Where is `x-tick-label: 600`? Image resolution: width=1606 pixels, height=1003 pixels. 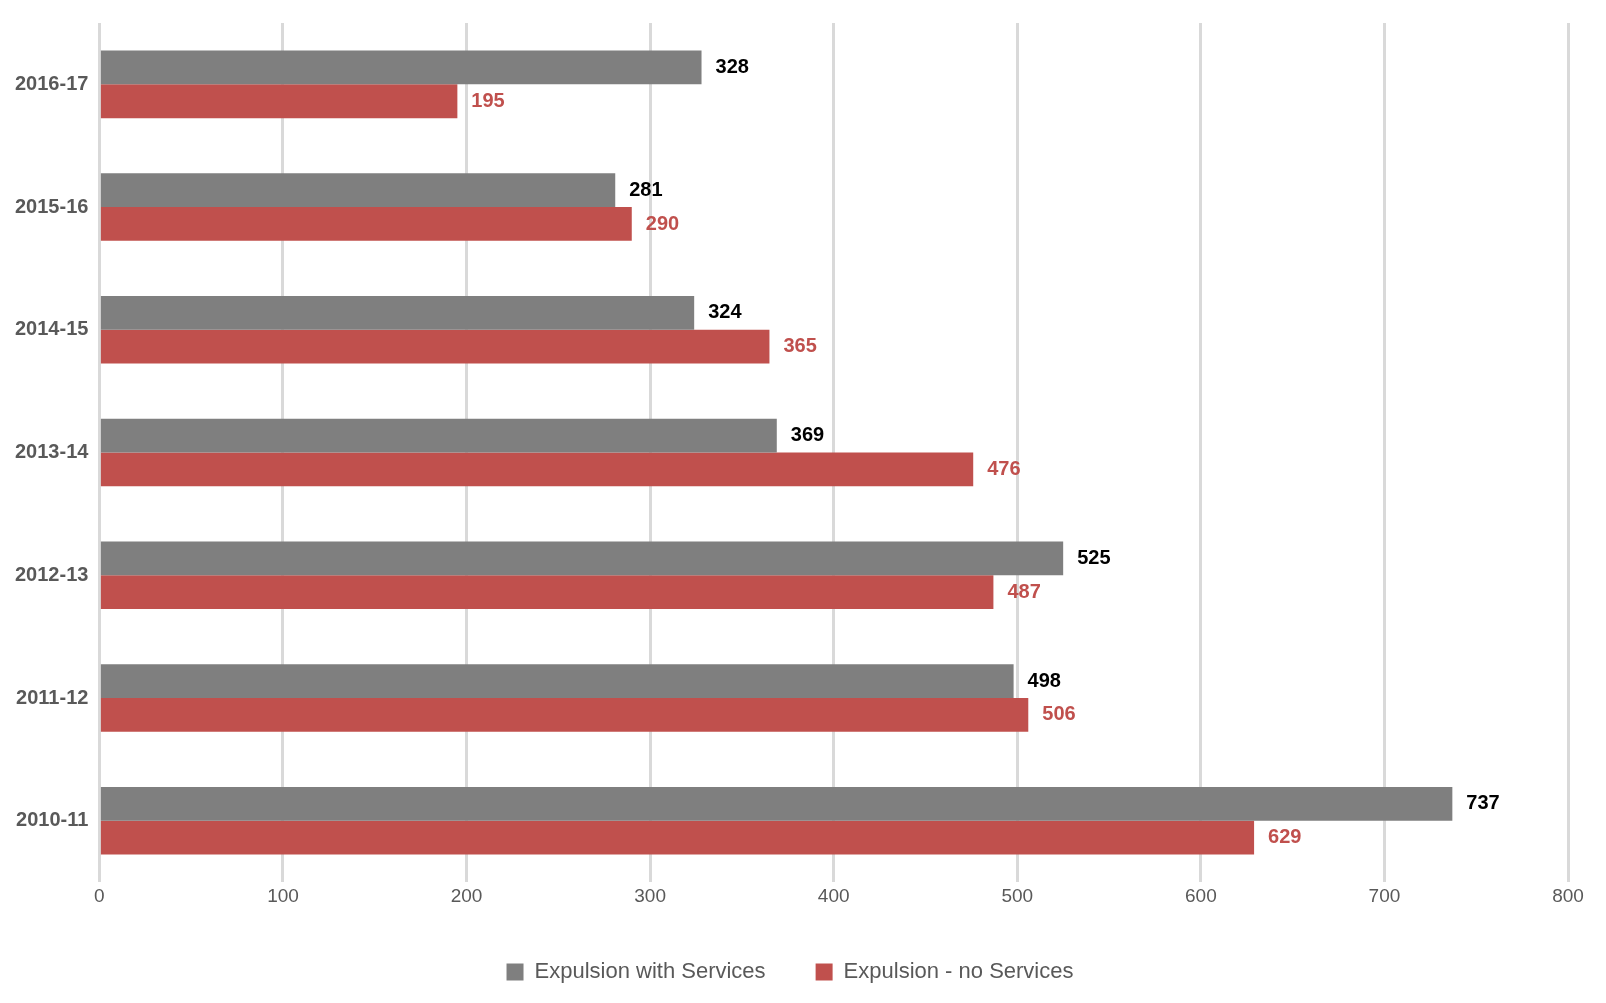 x-tick-label: 600 is located at coordinates (1201, 895).